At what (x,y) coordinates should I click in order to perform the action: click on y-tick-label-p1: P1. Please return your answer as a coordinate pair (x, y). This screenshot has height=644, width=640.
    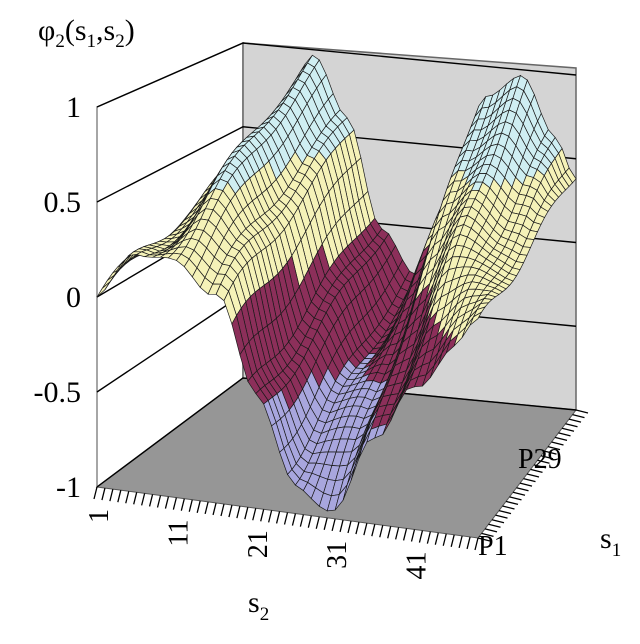
    Looking at the image, I should click on (493, 546).